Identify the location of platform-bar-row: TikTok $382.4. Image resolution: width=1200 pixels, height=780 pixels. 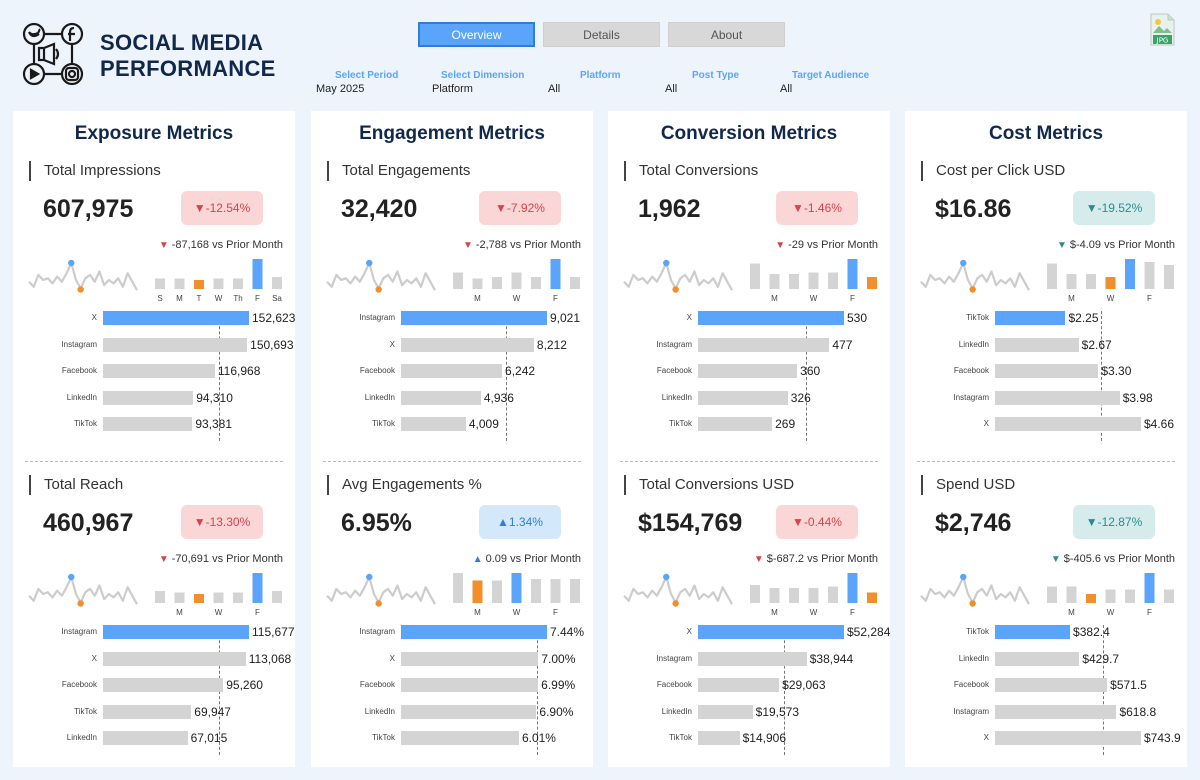
(1047, 632).